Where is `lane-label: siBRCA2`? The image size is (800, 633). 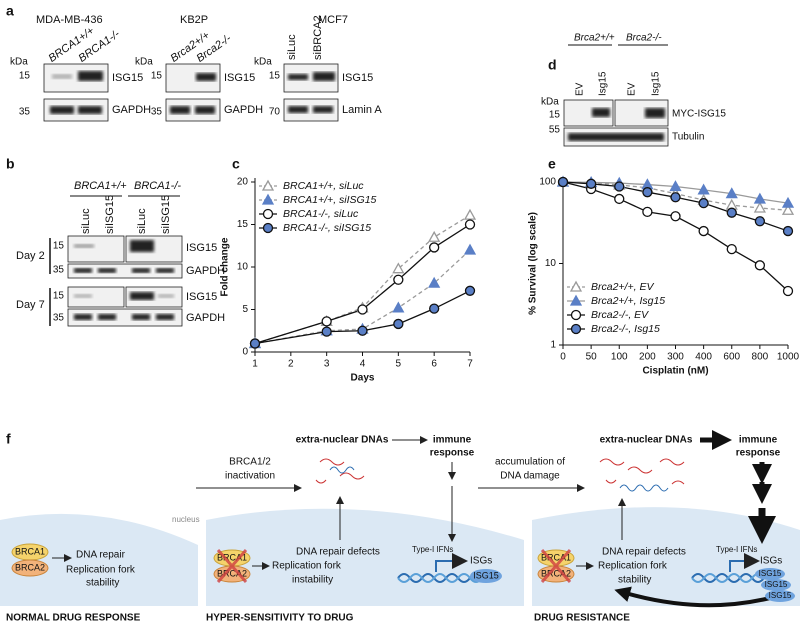 lane-label: siBRCA2 is located at coordinates (318, 37).